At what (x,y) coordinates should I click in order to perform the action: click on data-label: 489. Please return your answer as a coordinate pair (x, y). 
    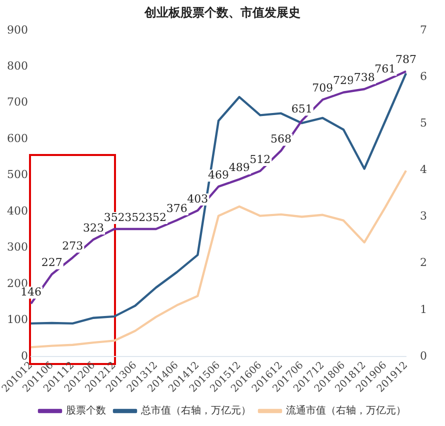
    Looking at the image, I should click on (239, 167).